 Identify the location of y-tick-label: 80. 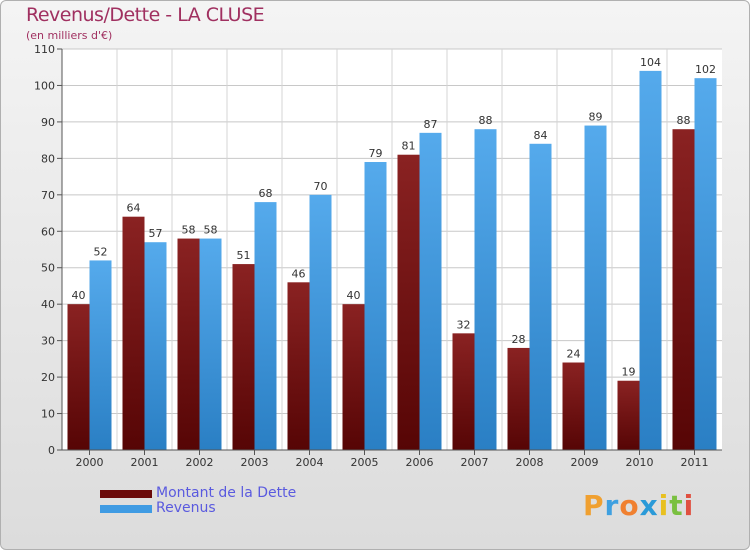
(48, 158).